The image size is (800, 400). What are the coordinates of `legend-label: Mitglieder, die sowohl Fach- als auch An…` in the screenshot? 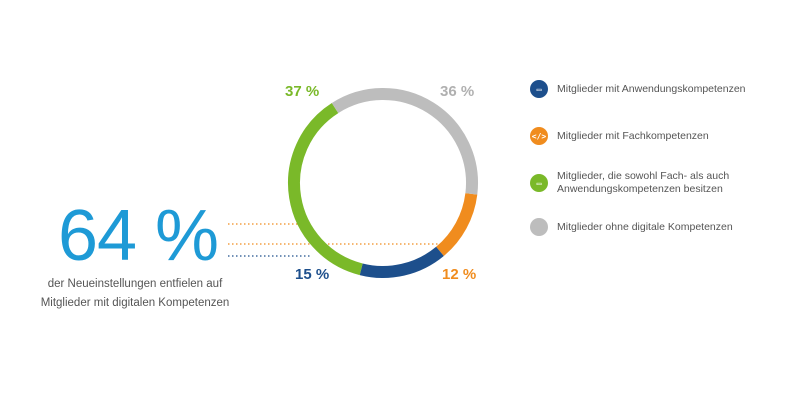 It's located at (643, 182).